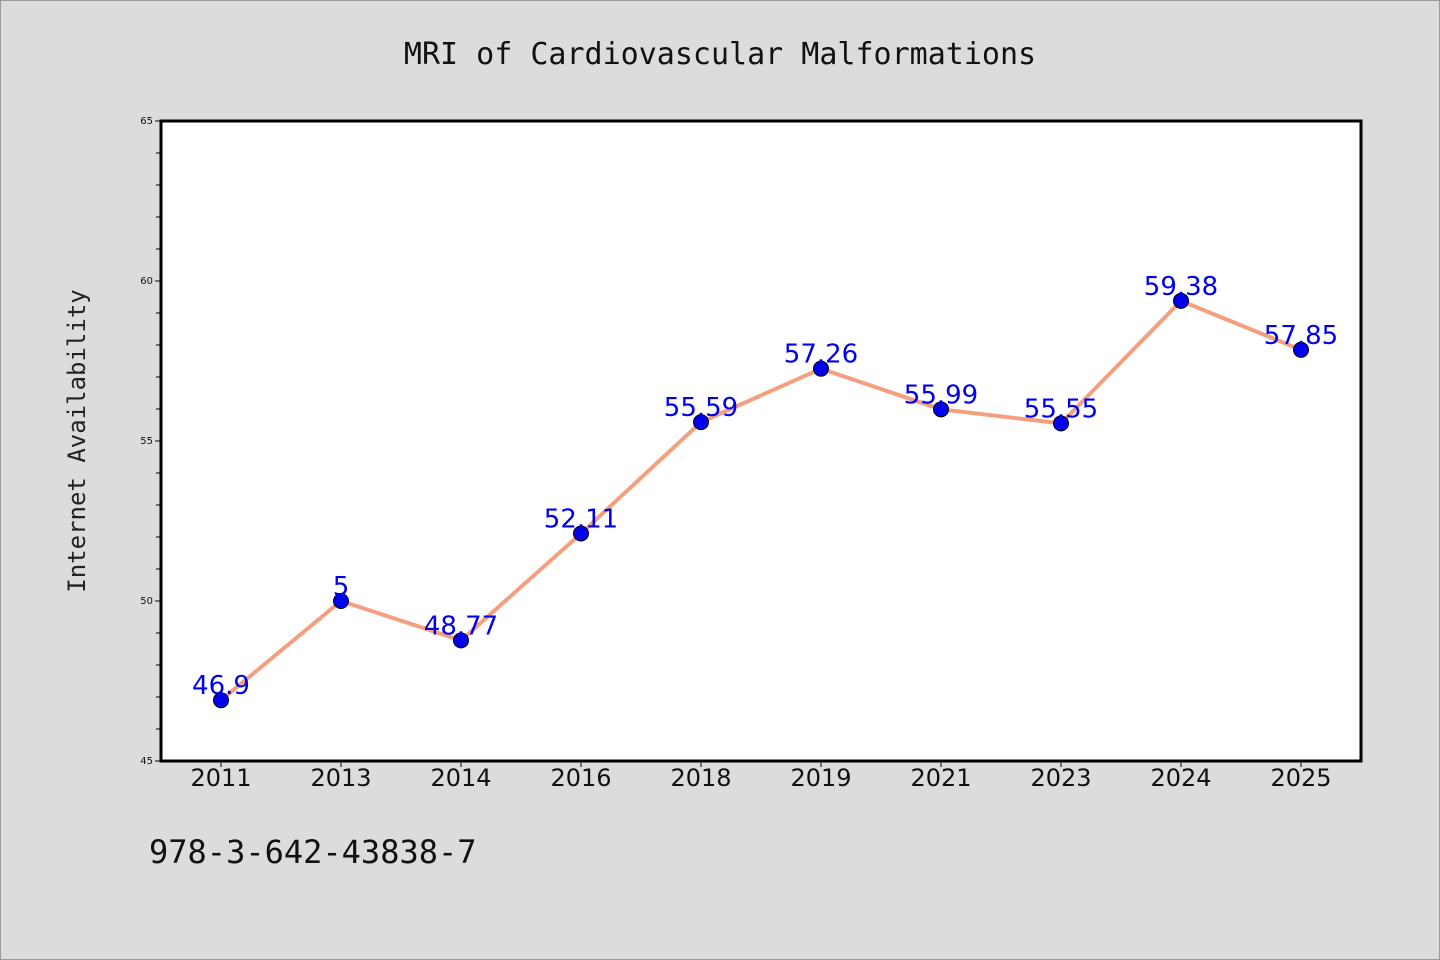 The height and width of the screenshot is (960, 1440). Describe the element at coordinates (461, 626) in the screenshot. I see `data-label: 48.77` at that location.